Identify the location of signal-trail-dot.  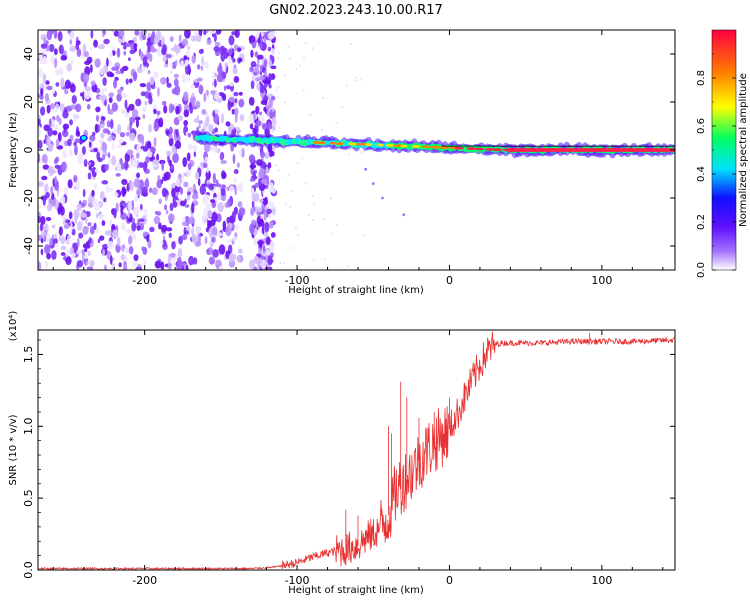
(404, 215).